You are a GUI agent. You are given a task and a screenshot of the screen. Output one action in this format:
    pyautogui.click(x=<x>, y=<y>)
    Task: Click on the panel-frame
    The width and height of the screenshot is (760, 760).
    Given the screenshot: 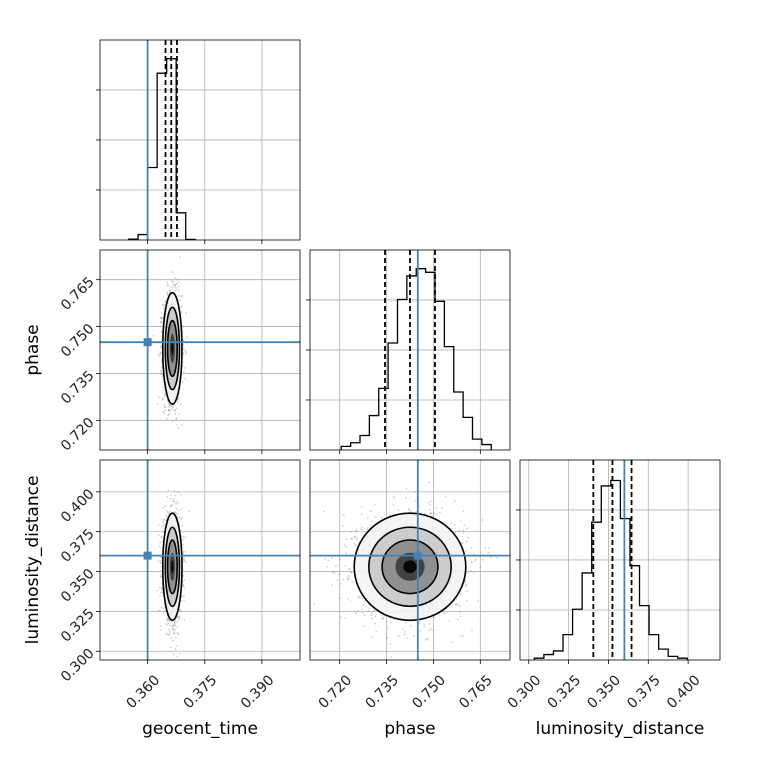 What is the action you would take?
    pyautogui.click(x=200, y=140)
    